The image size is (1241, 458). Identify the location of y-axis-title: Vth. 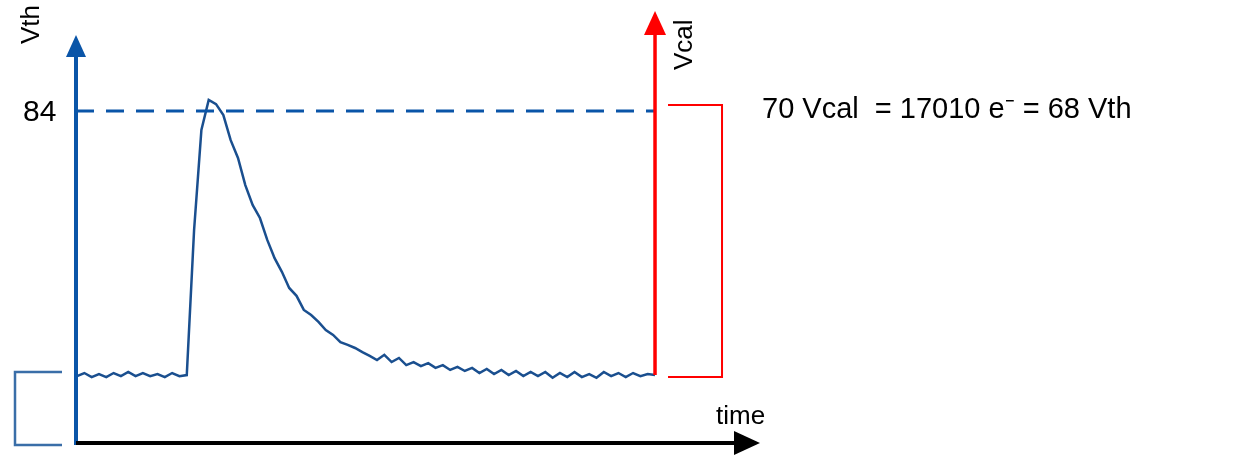
(30, 24).